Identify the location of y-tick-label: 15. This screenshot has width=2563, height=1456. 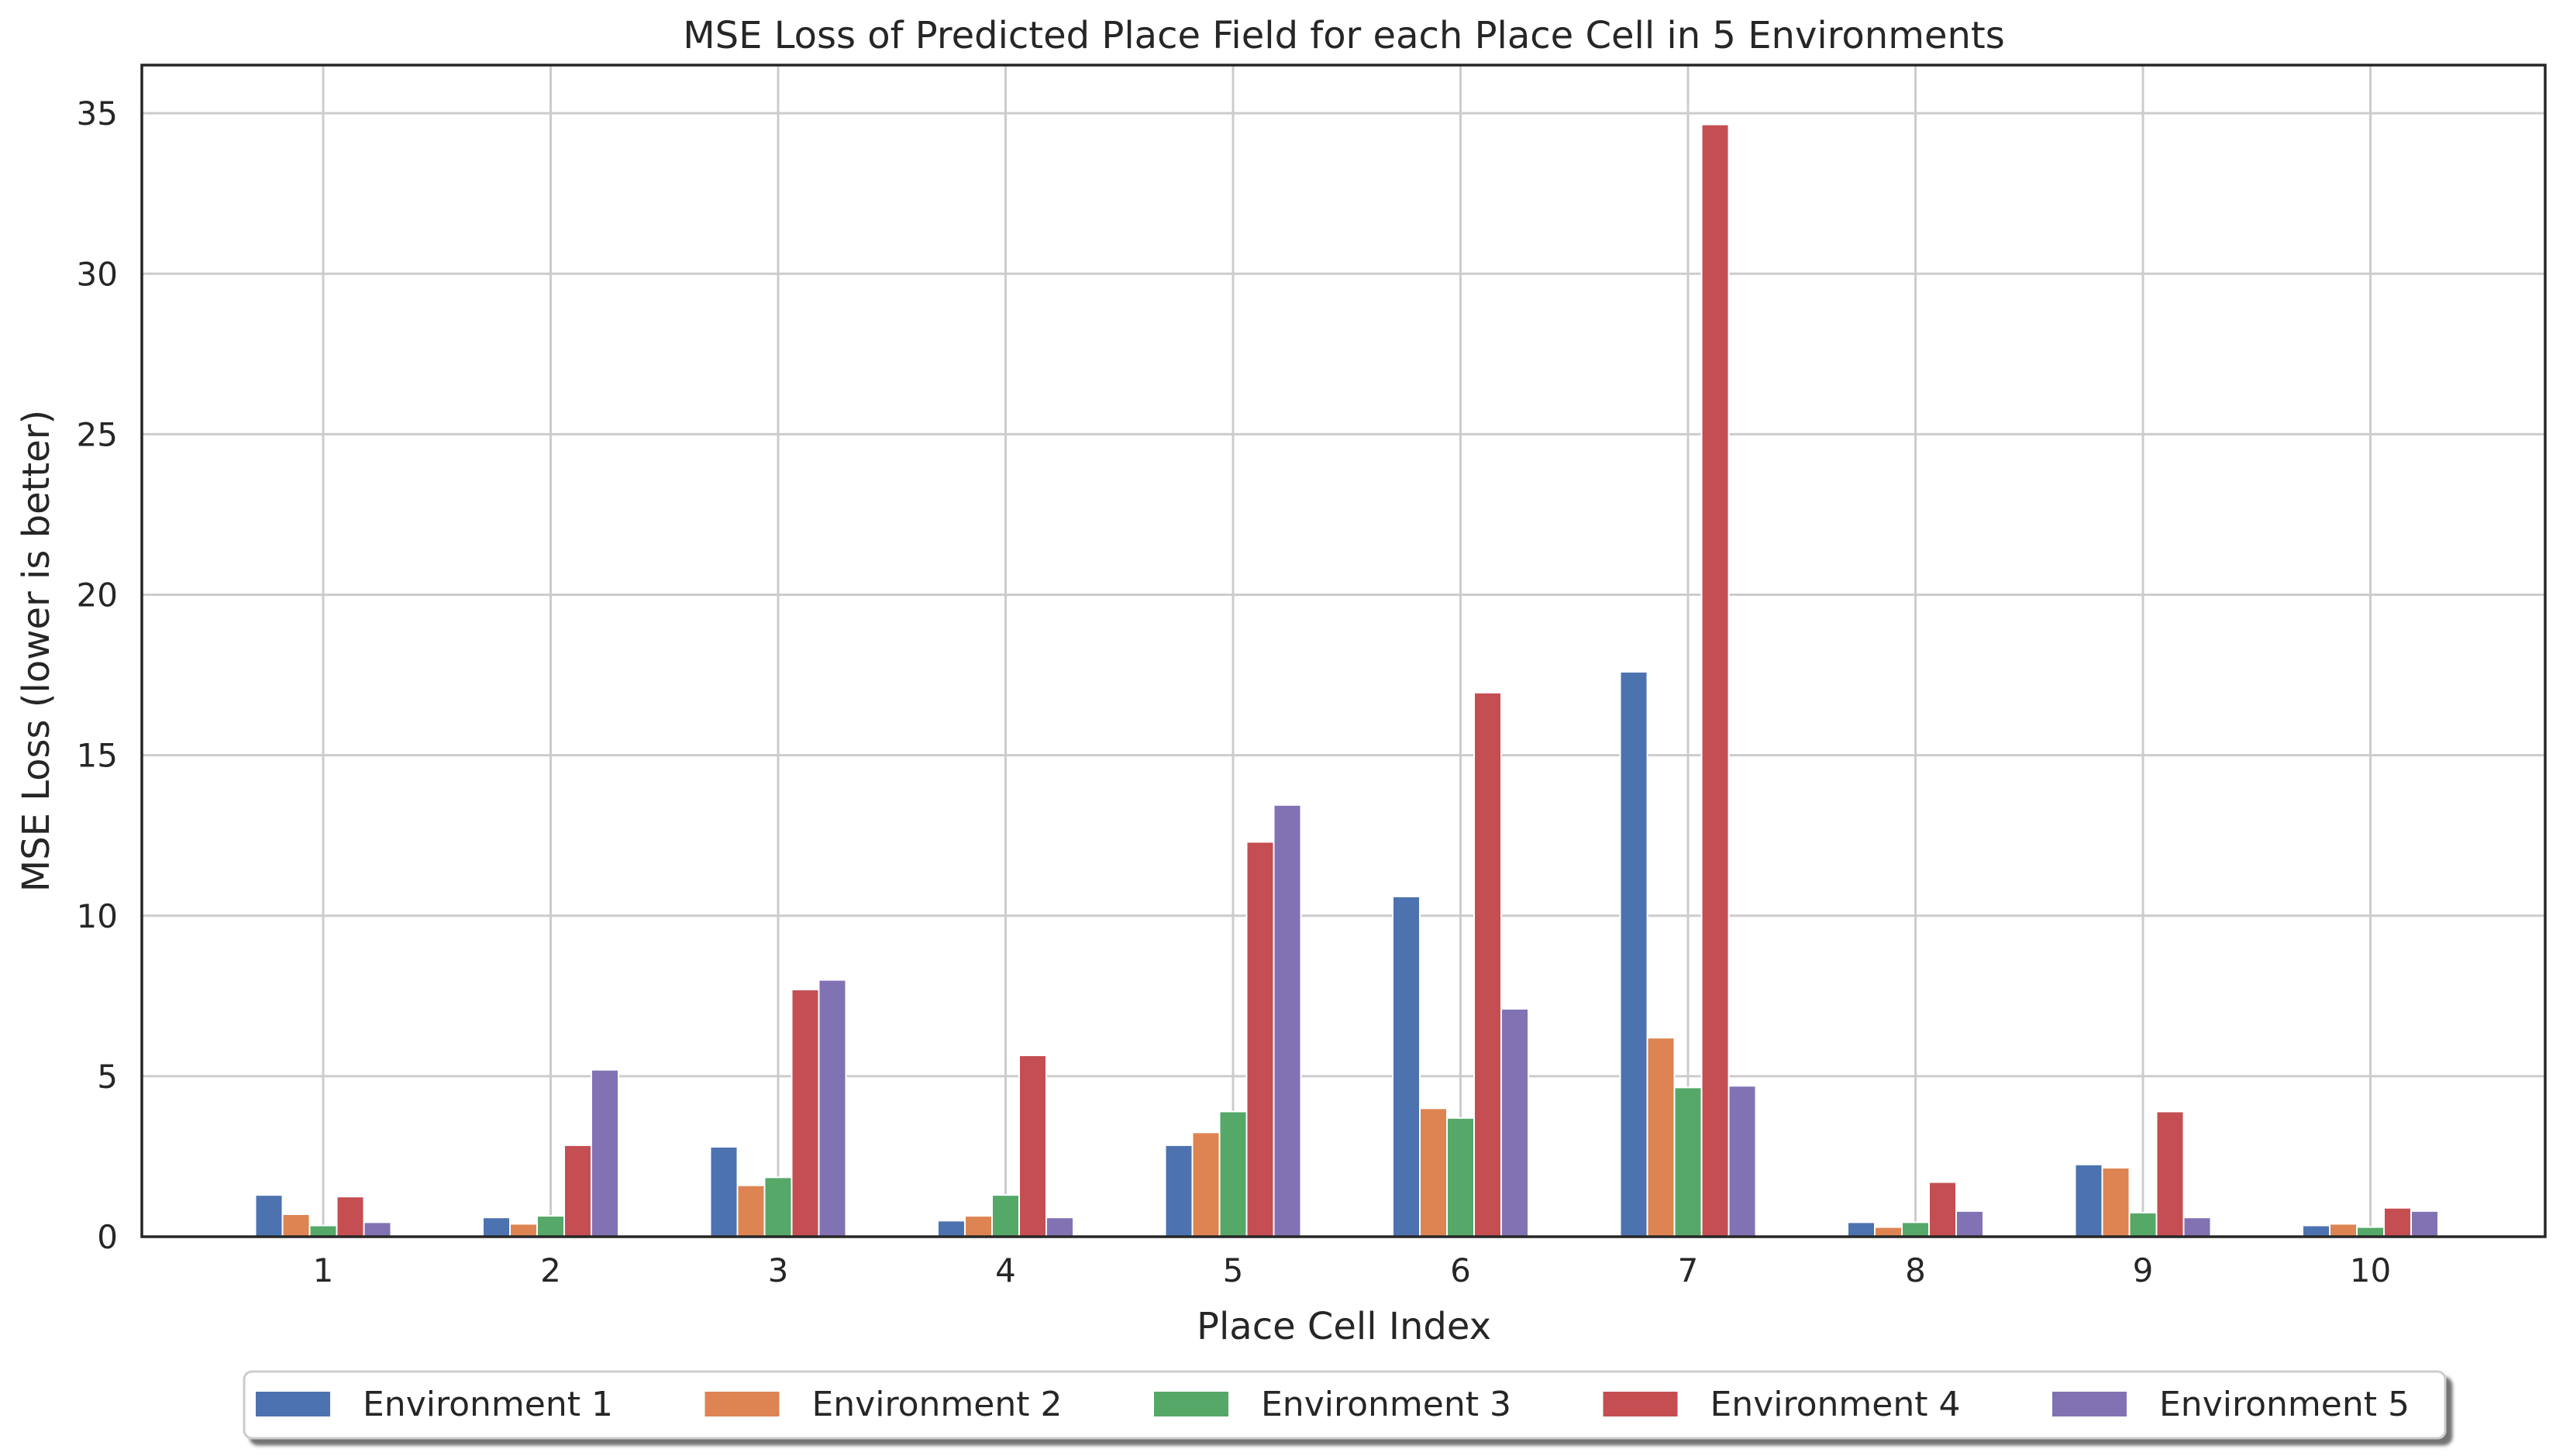
(97, 756).